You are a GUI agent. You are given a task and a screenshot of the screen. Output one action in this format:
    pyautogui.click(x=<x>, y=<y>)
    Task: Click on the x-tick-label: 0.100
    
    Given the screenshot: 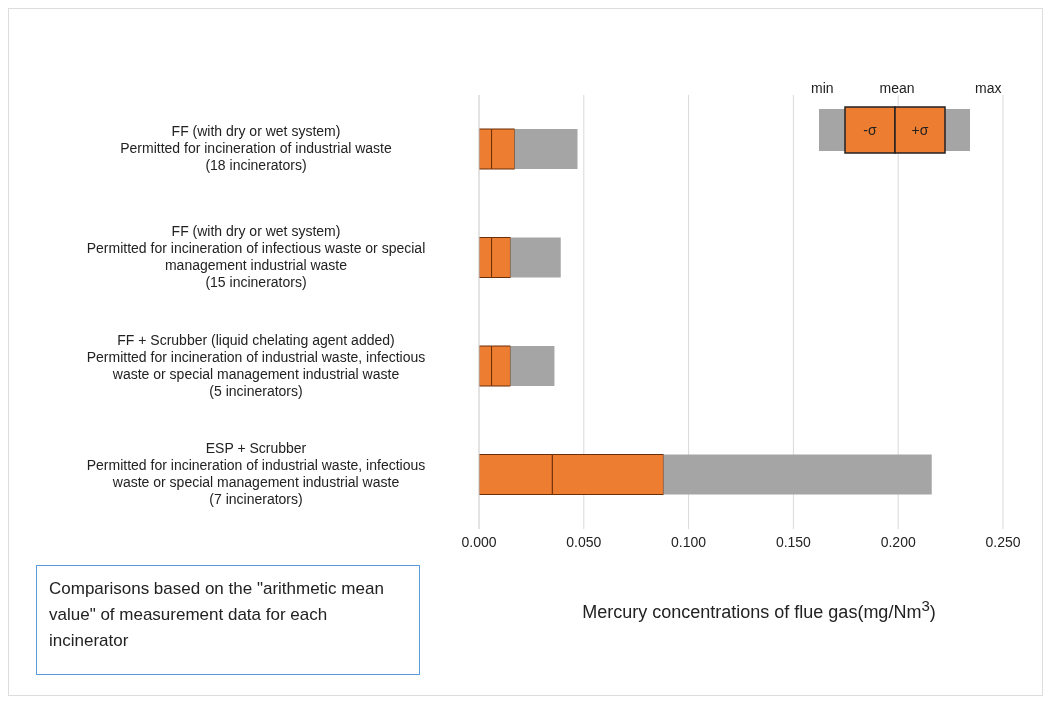 What is the action you would take?
    pyautogui.click(x=689, y=541)
    